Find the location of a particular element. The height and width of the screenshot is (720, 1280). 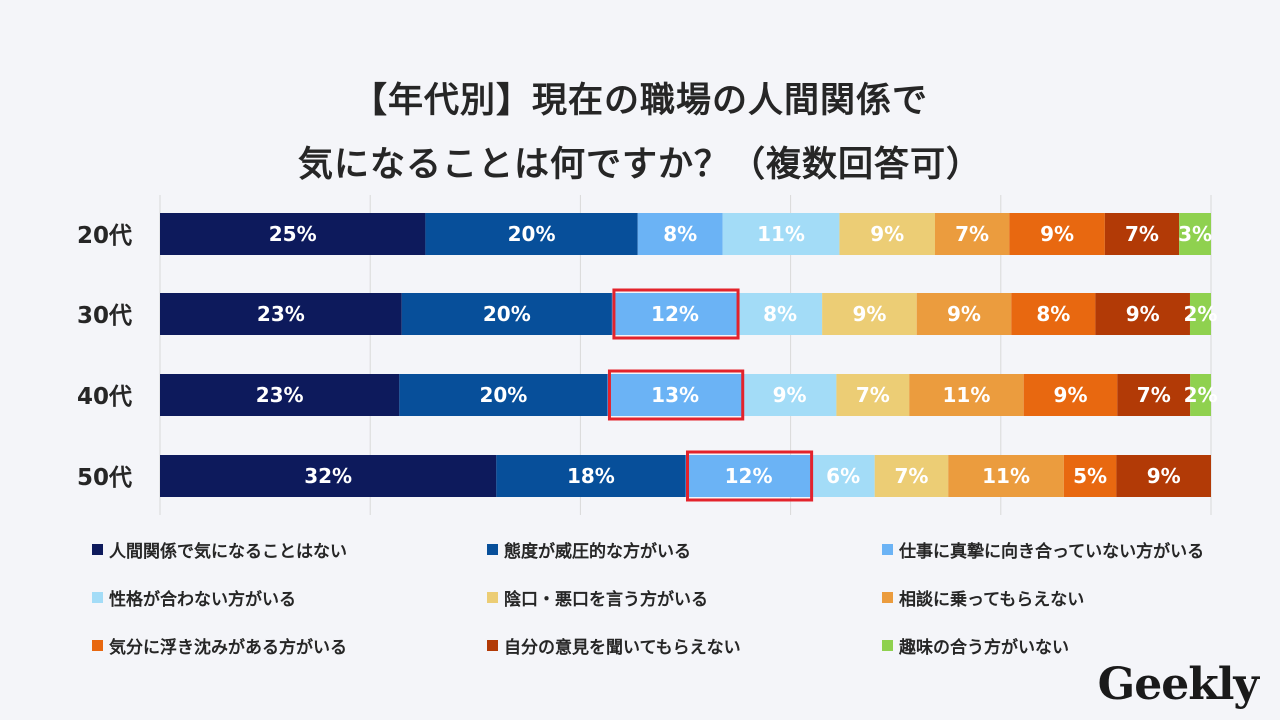

legend-label: 態度が威圧的な方がいる is located at coordinates (597, 552).